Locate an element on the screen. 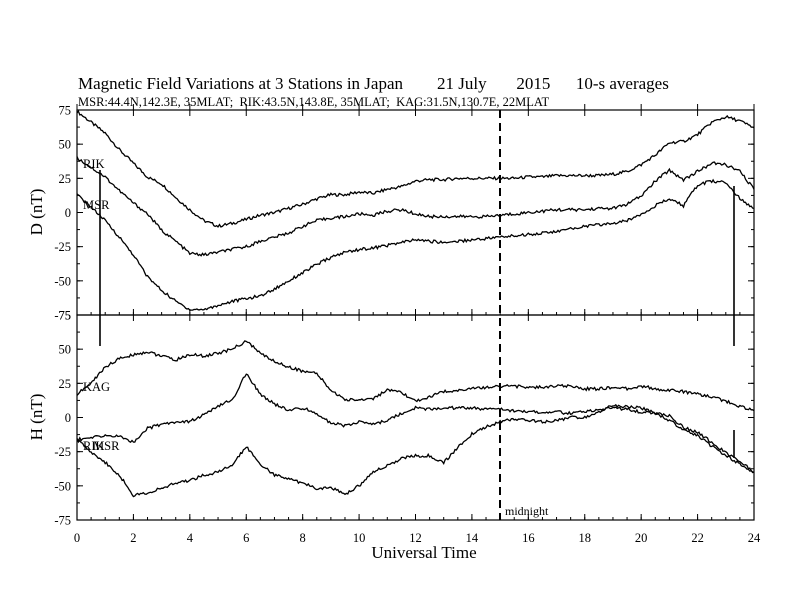 The width and height of the screenshot is (792, 612). xtick-label: 8 is located at coordinates (303, 538).